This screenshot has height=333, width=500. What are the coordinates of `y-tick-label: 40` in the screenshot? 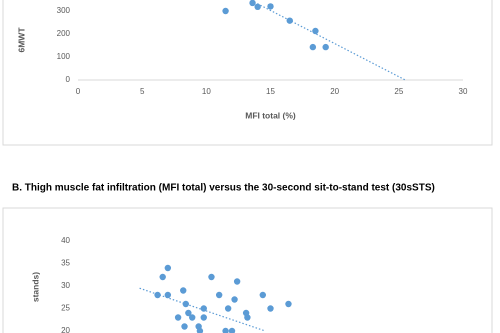 It's located at (65, 240).